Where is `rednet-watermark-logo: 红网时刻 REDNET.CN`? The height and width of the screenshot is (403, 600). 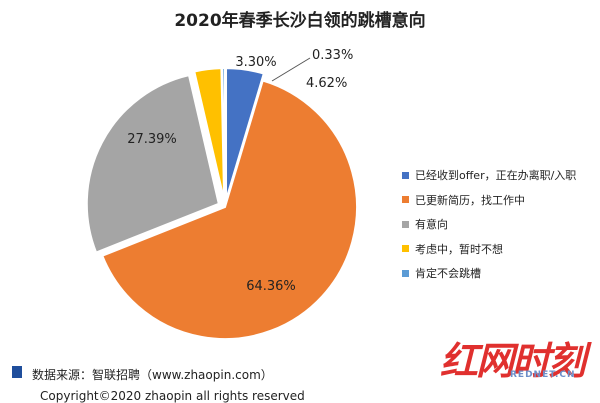 rednet-watermark-logo: 红网时刻 REDNET.CN is located at coordinates (515, 360).